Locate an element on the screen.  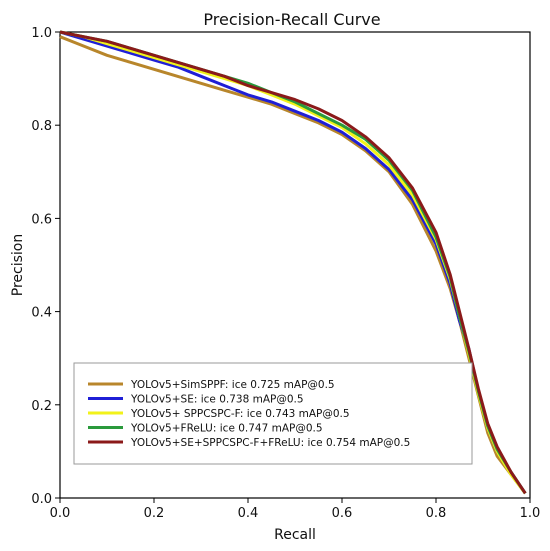
x-tick-label: 0.2 is located at coordinates (154, 513).